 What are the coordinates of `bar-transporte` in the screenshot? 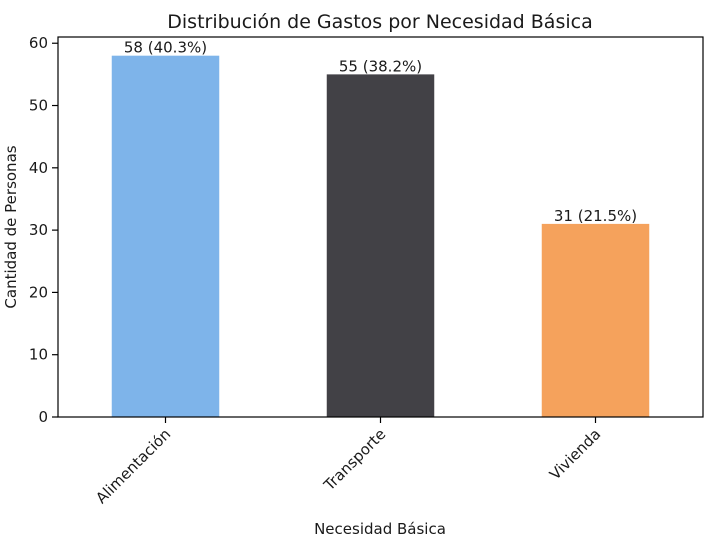 It's located at (380, 246).